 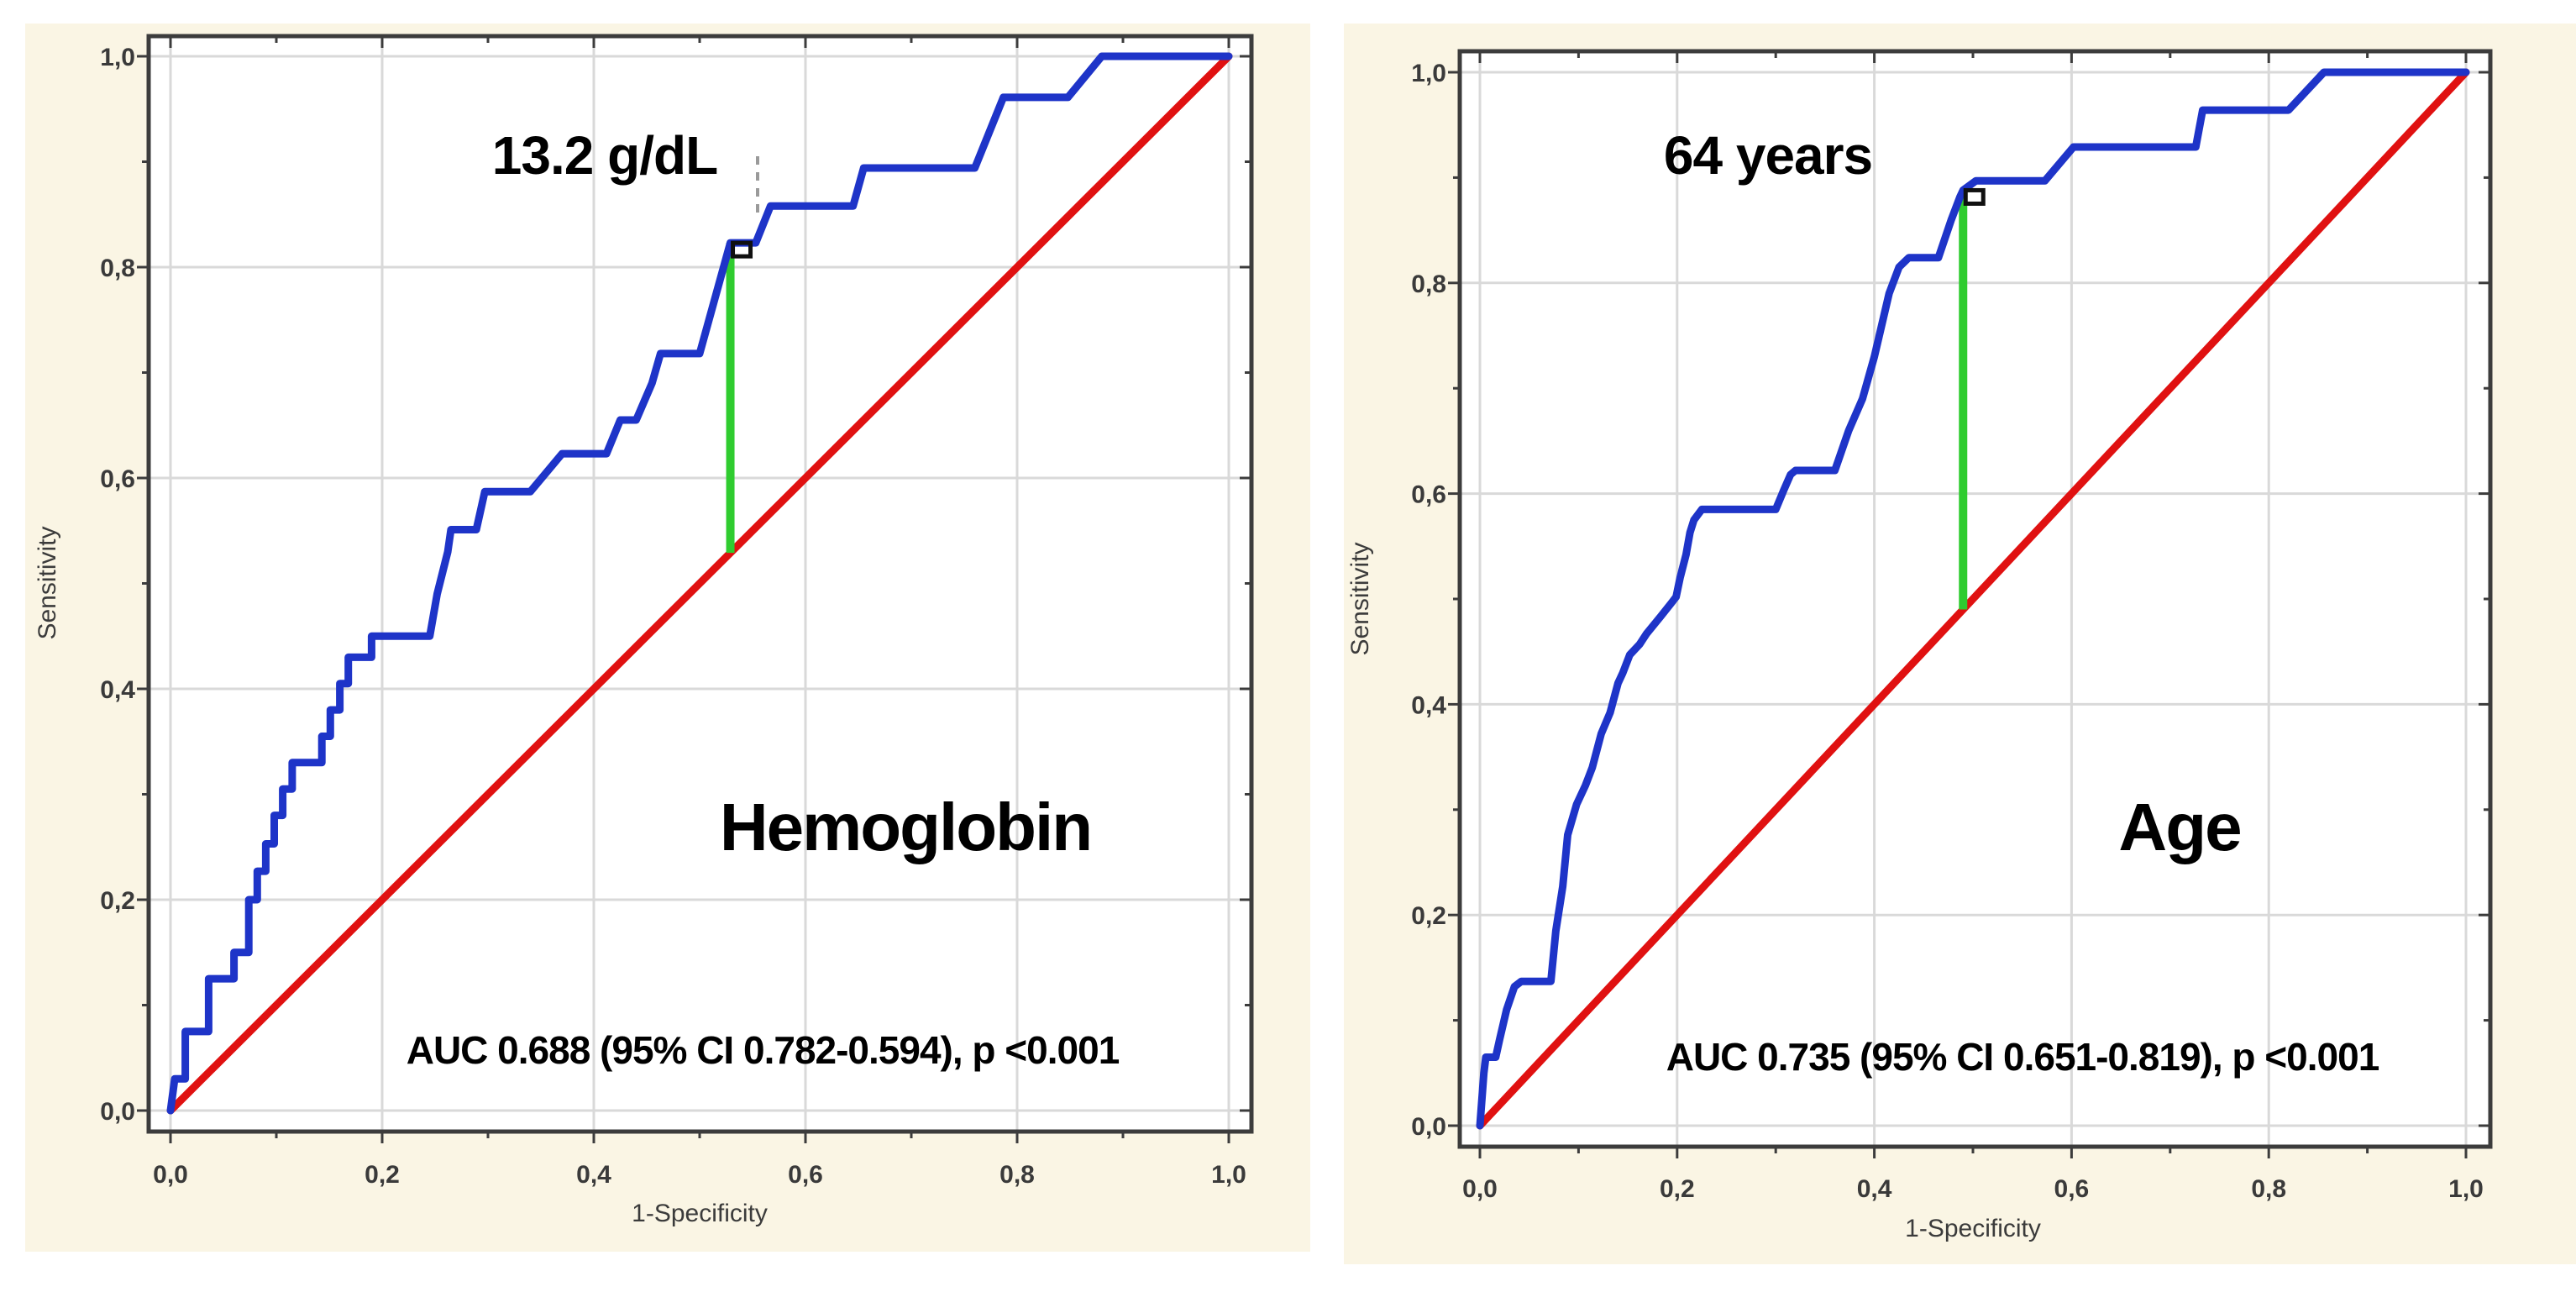 I want to click on cutoff-value-label: 64 years, so click(x=1768, y=155).